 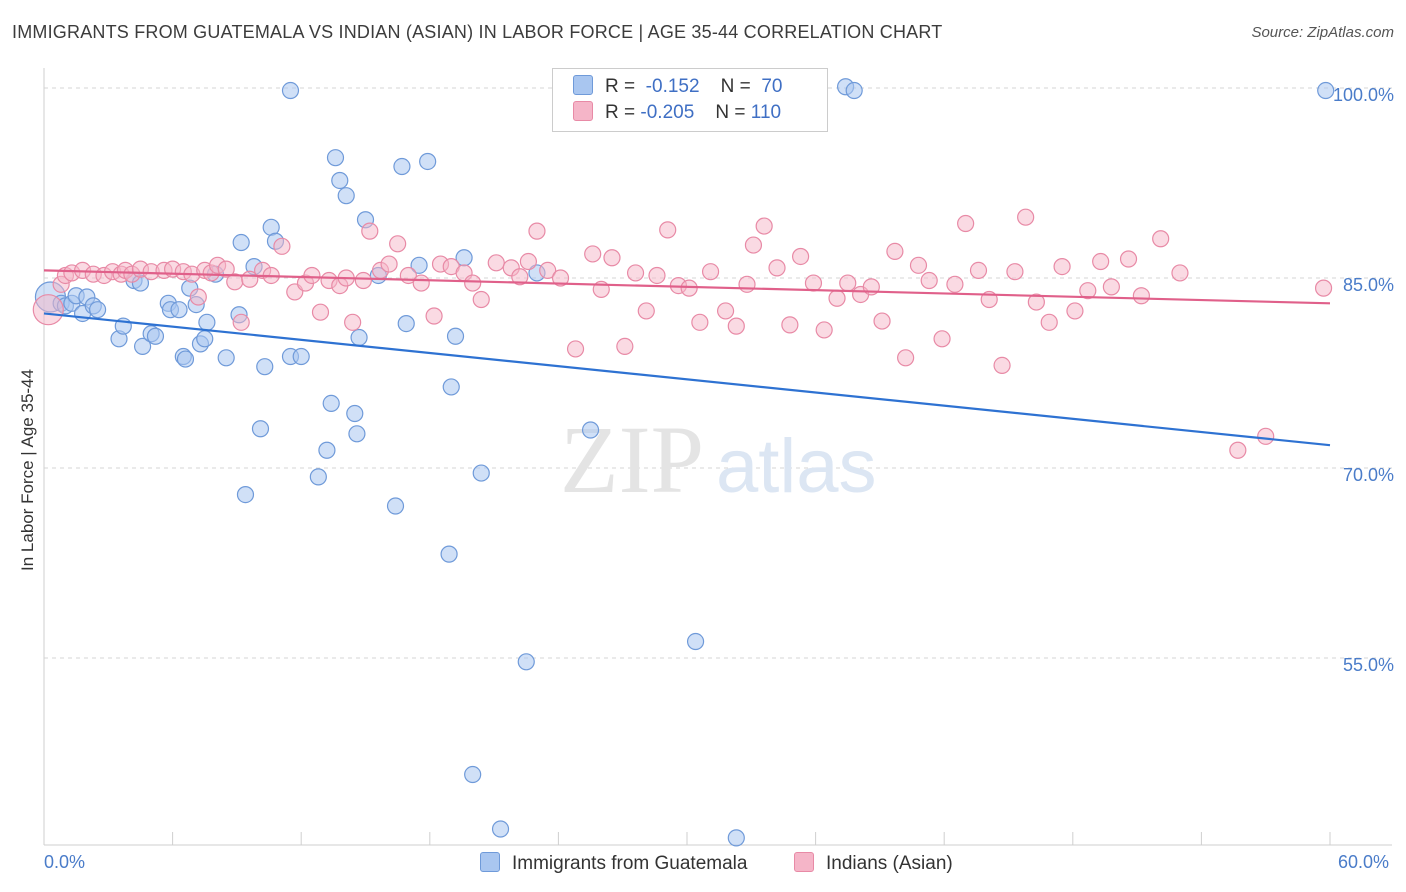 What do you see at coordinates (1322, 32) in the screenshot?
I see `source-label: Source: ZipAtlas.com` at bounding box center [1322, 32].